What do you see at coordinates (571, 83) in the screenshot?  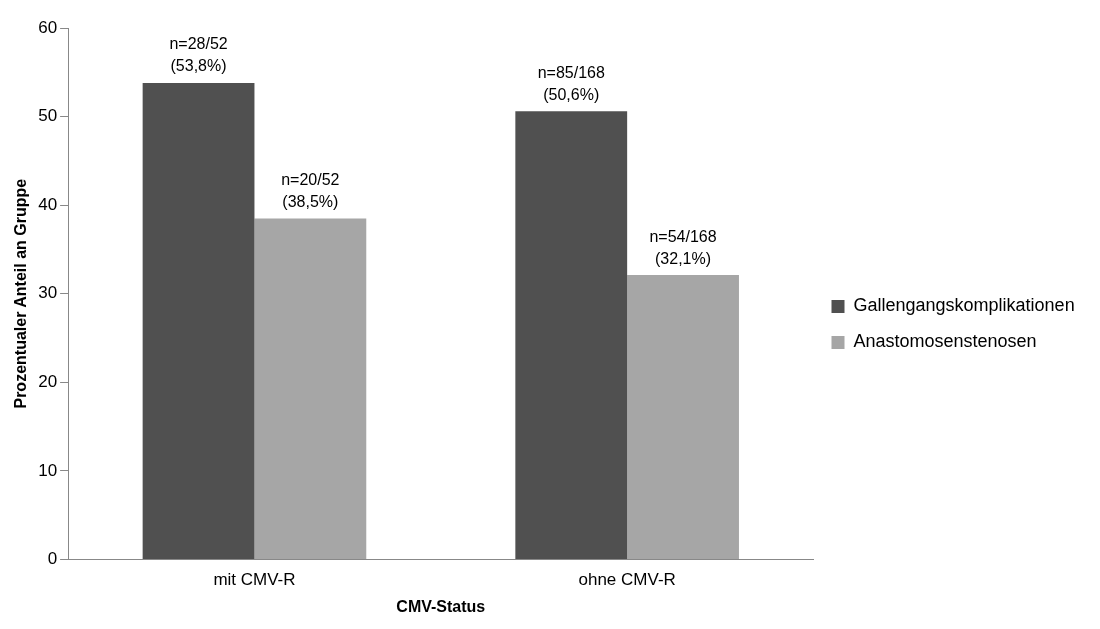 I see `data-label: n=85/168 (50,6%)` at bounding box center [571, 83].